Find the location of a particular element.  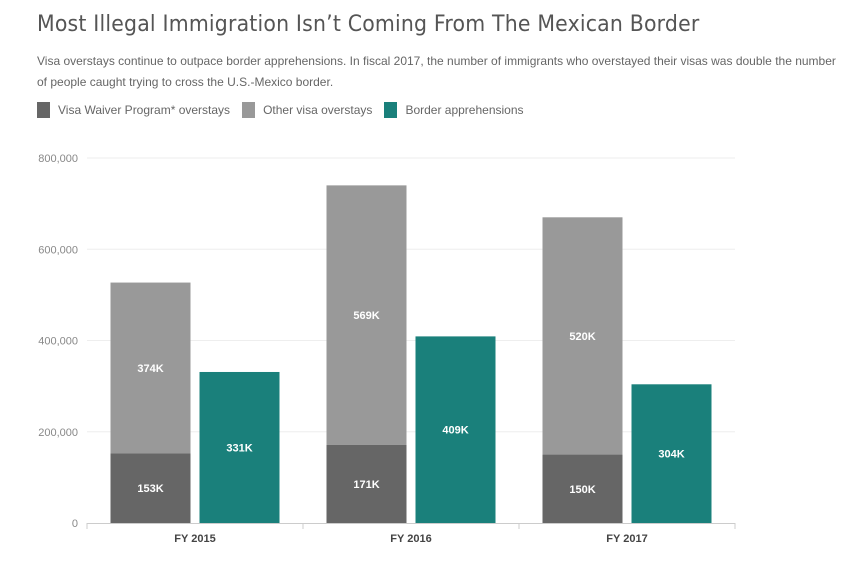

data-label: 569K is located at coordinates (366, 316).